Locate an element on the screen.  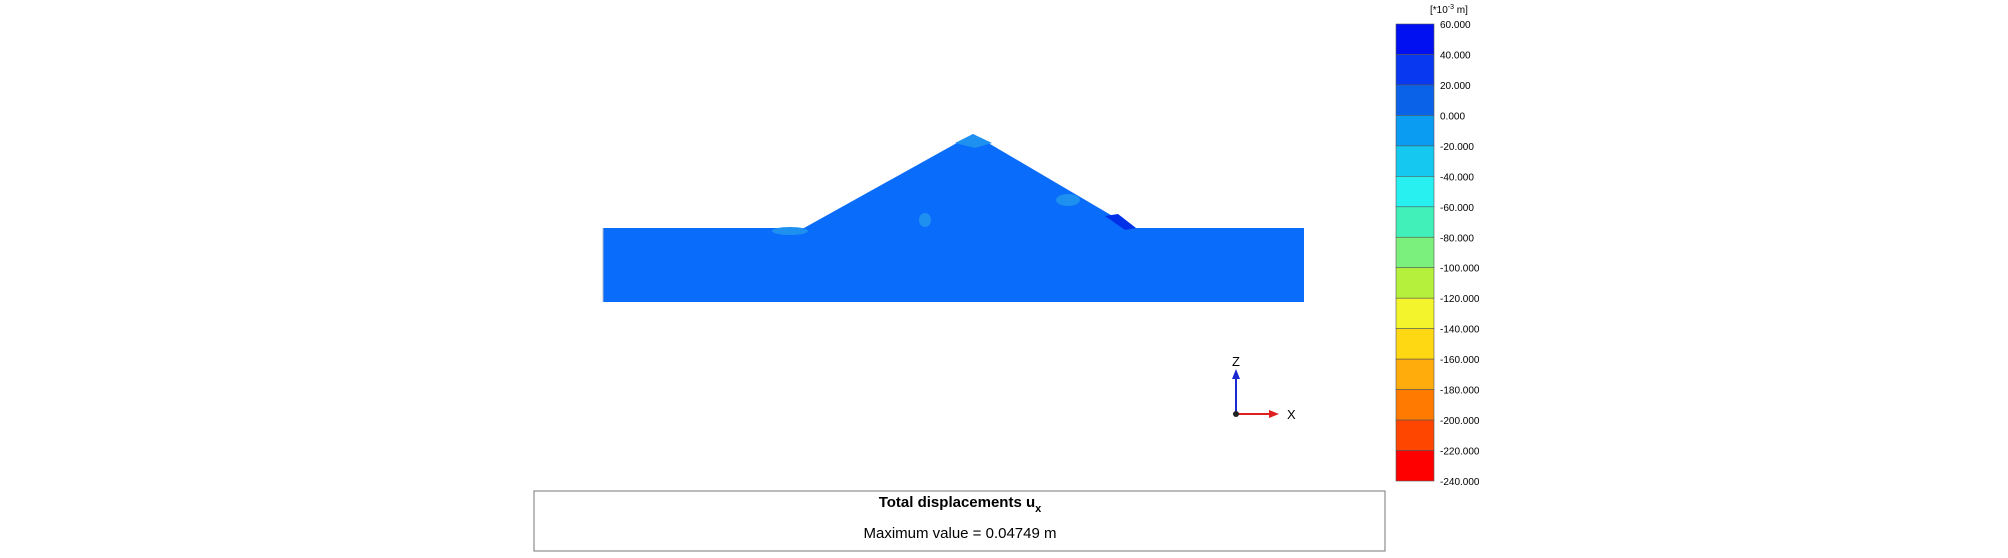
model-geometry is located at coordinates (953, 218).